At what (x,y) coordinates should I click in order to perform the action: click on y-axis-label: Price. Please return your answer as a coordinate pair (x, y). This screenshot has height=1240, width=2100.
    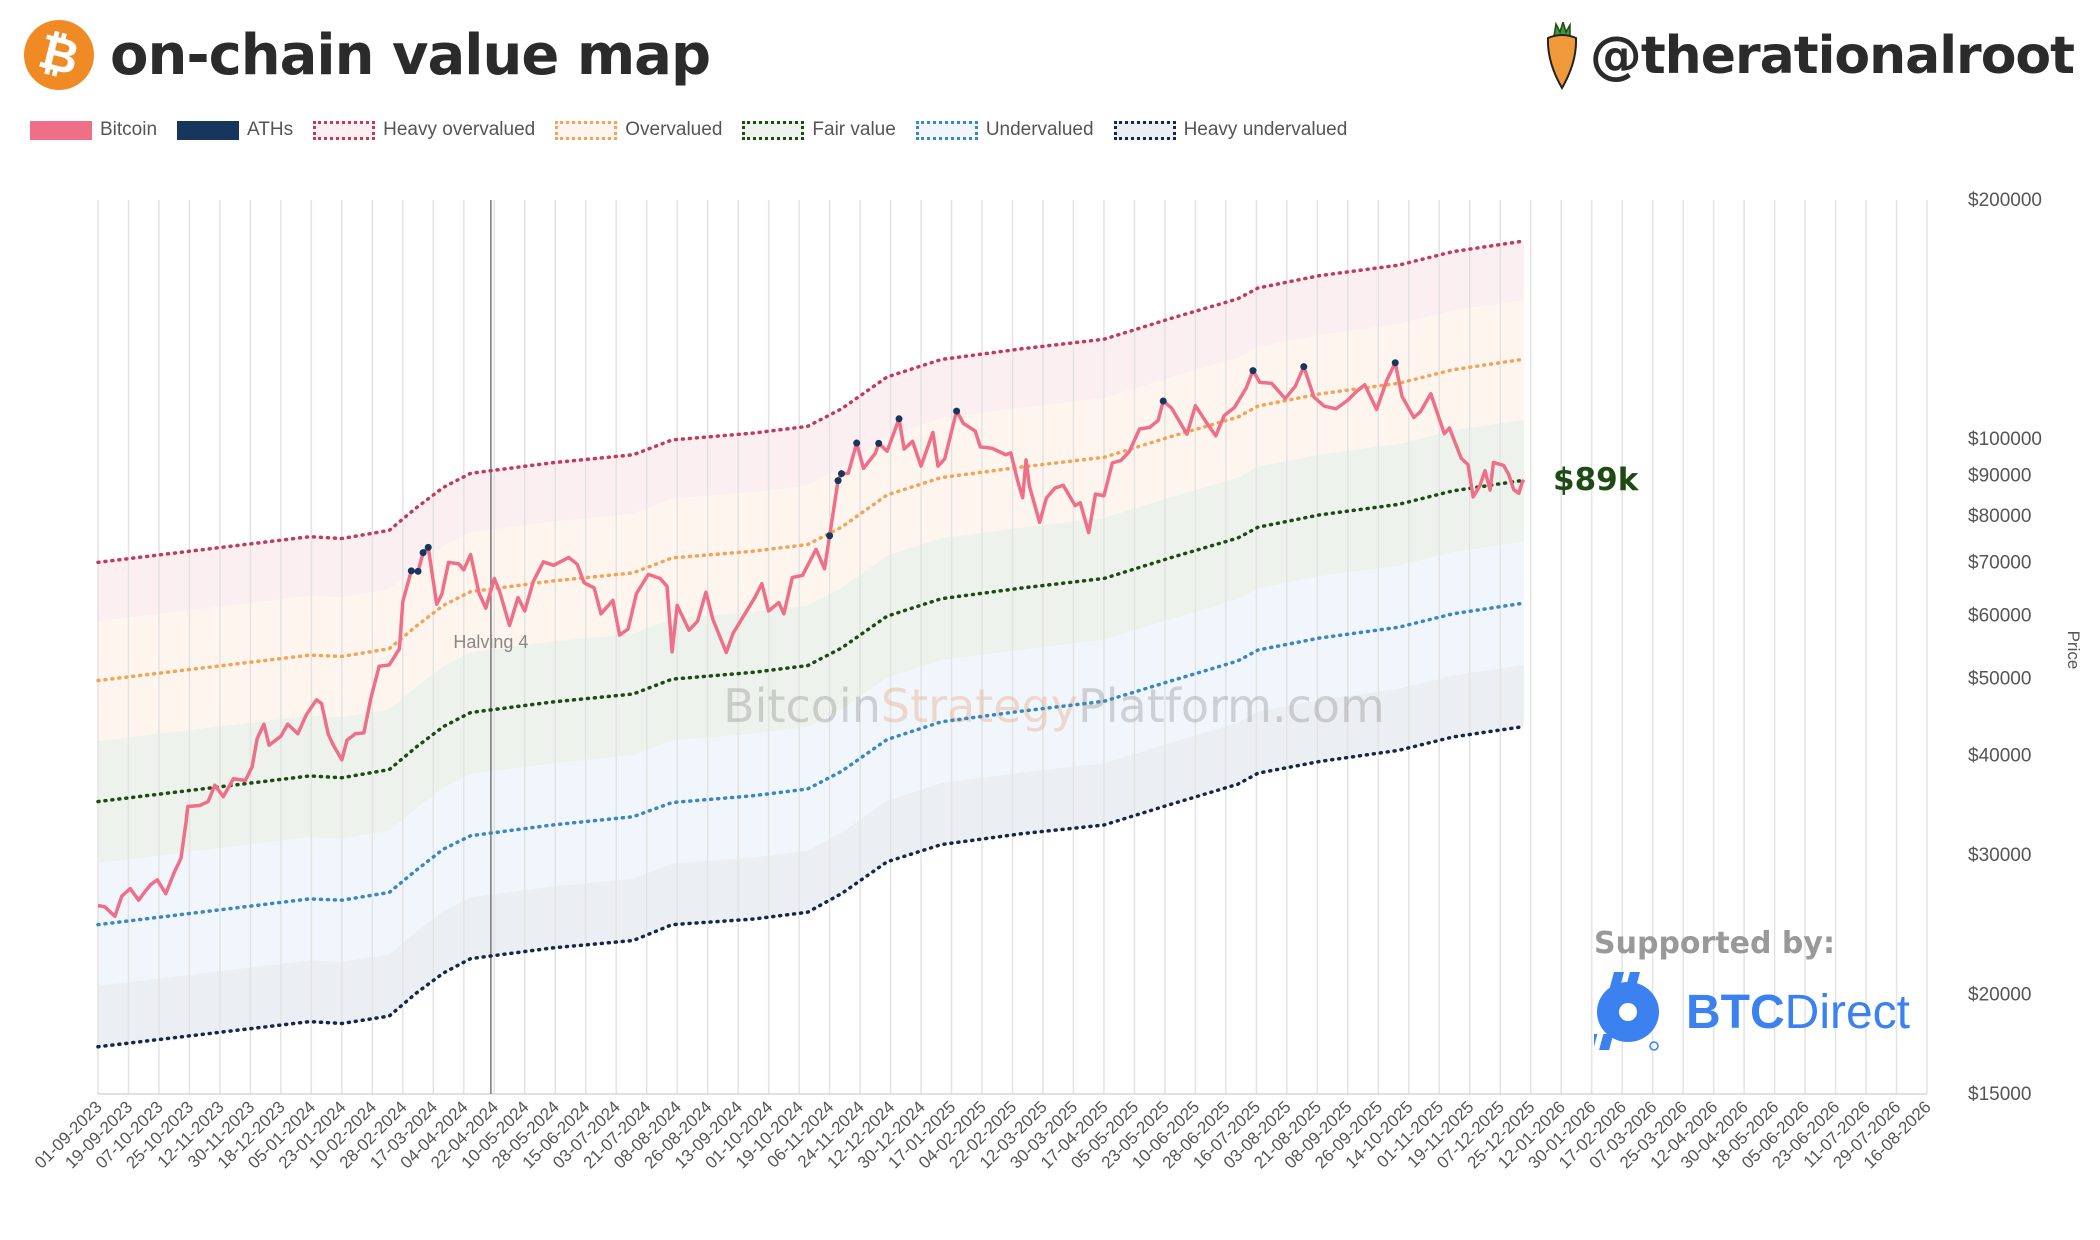
    Looking at the image, I should click on (2073, 650).